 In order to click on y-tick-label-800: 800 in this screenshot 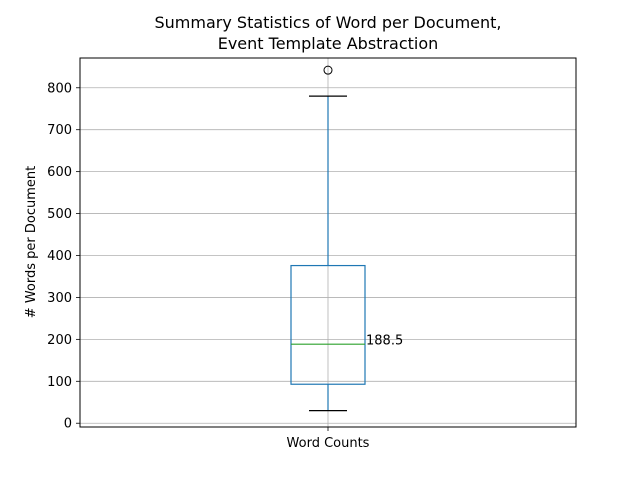, I will do `click(59, 88)`.